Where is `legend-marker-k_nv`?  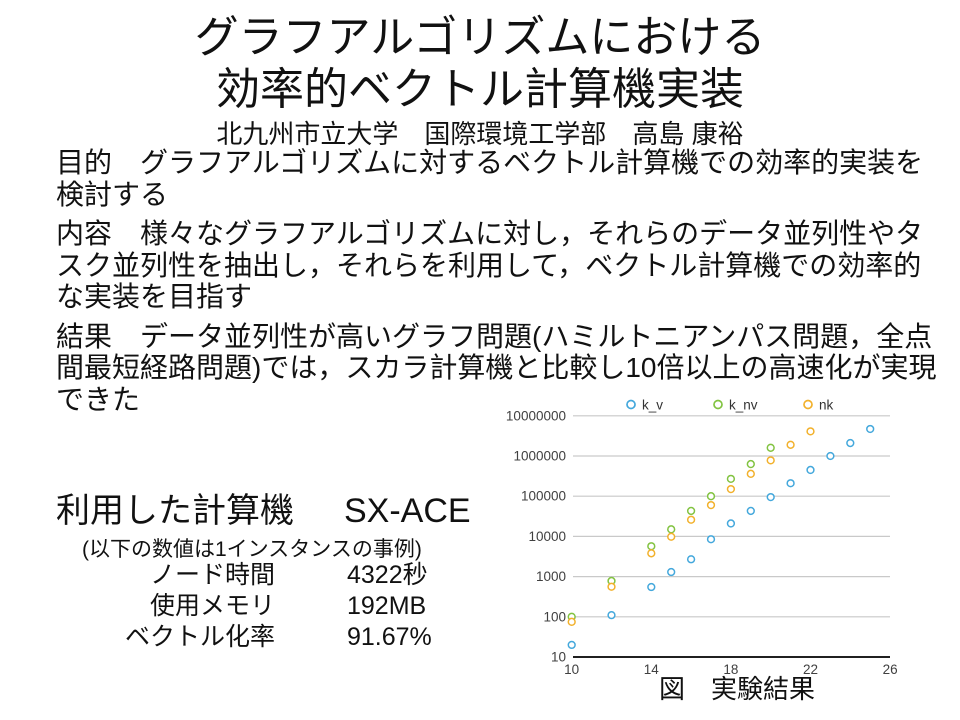 legend-marker-k_nv is located at coordinates (718, 404).